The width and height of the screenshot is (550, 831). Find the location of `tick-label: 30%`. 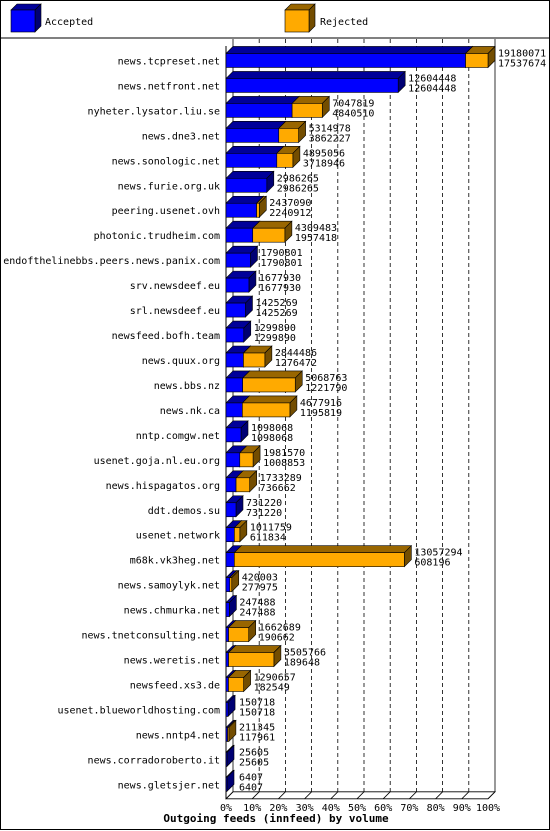

tick-label: 30% is located at coordinates (305, 808).